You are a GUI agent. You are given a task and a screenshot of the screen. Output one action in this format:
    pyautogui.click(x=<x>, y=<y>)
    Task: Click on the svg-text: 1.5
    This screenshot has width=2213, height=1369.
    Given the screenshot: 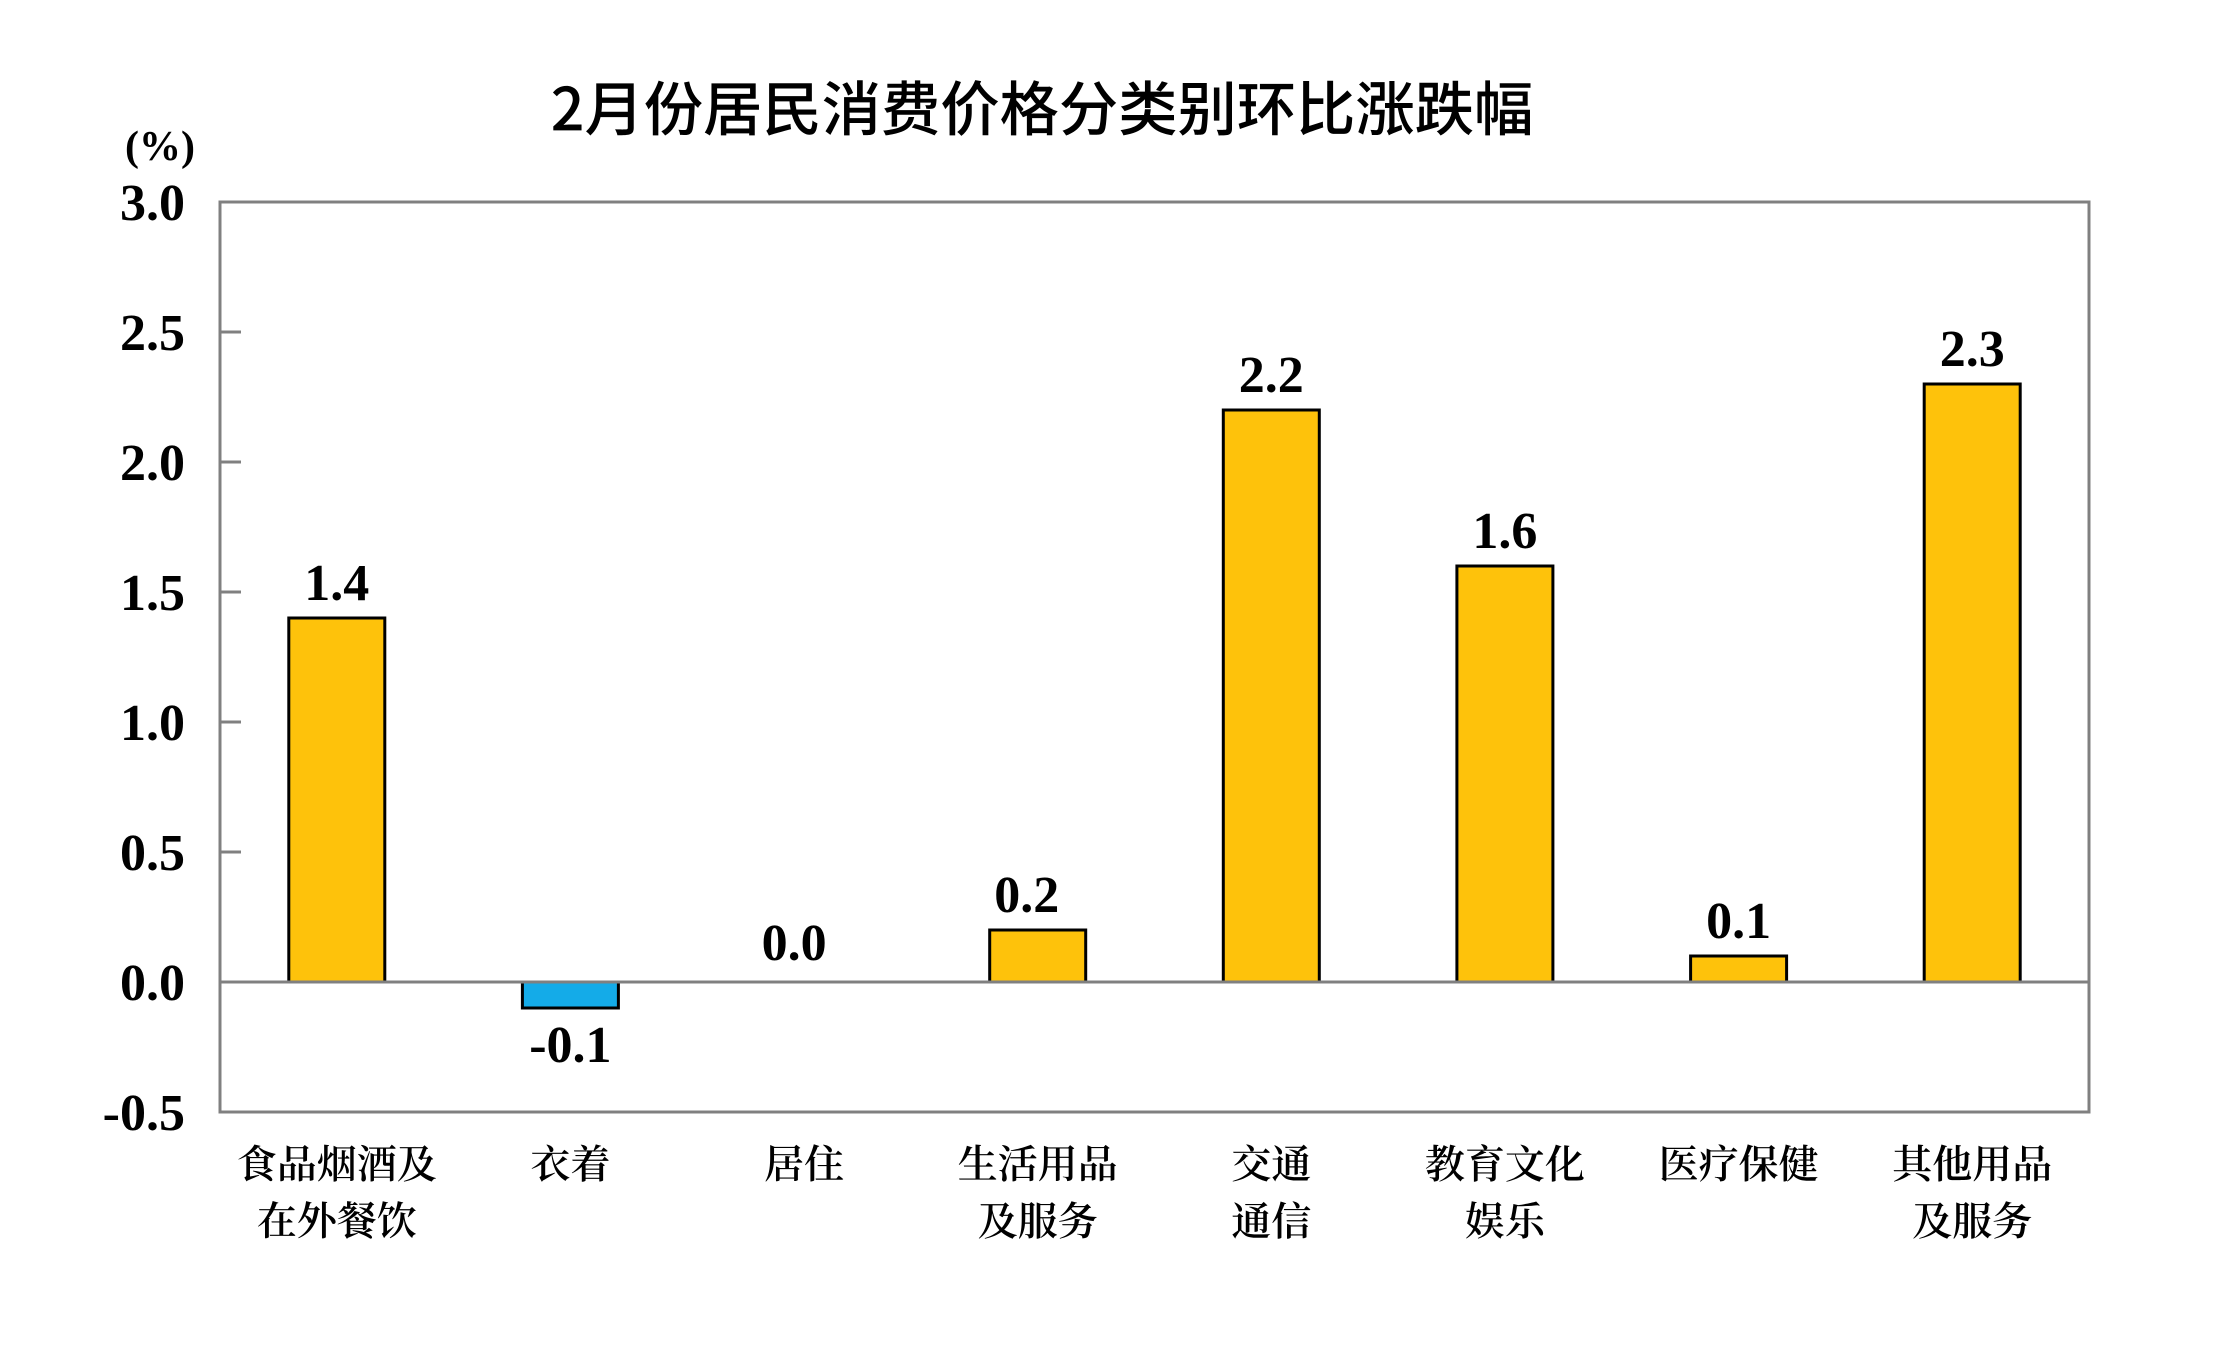 What is the action you would take?
    pyautogui.click(x=152, y=593)
    